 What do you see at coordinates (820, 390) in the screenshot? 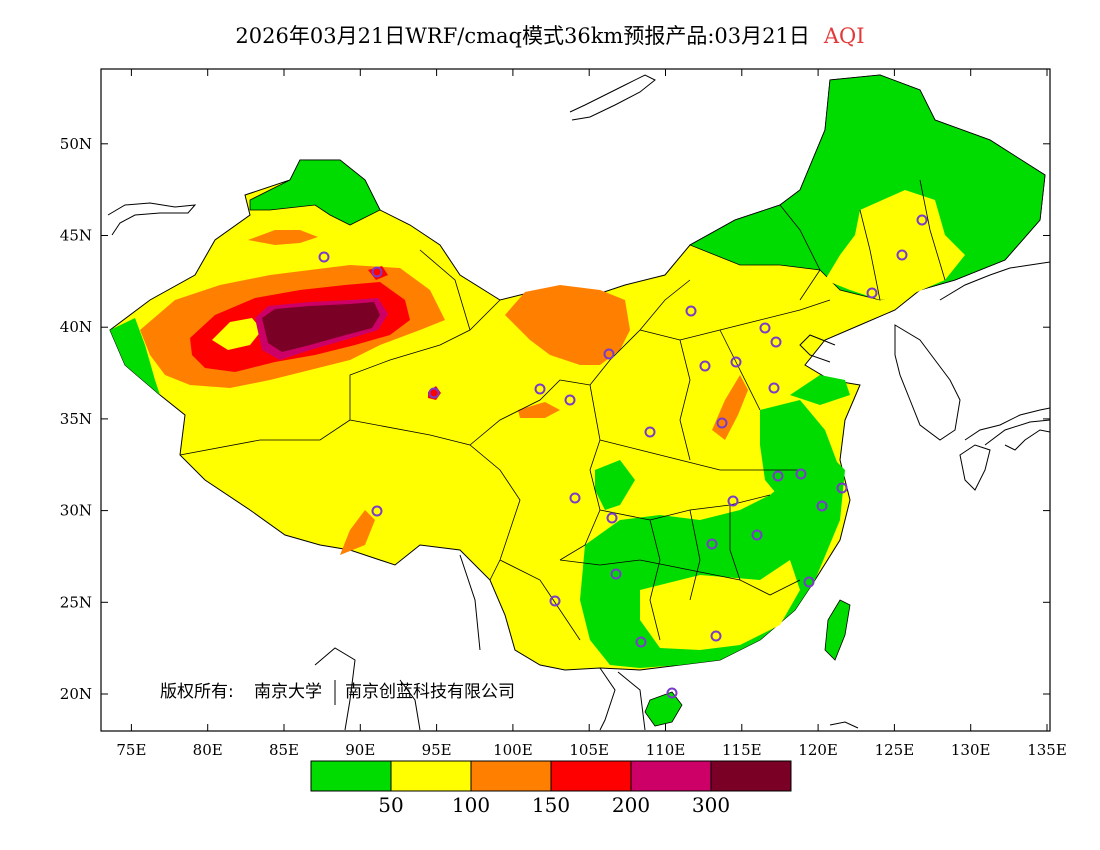
I see `region-shandong-good` at bounding box center [820, 390].